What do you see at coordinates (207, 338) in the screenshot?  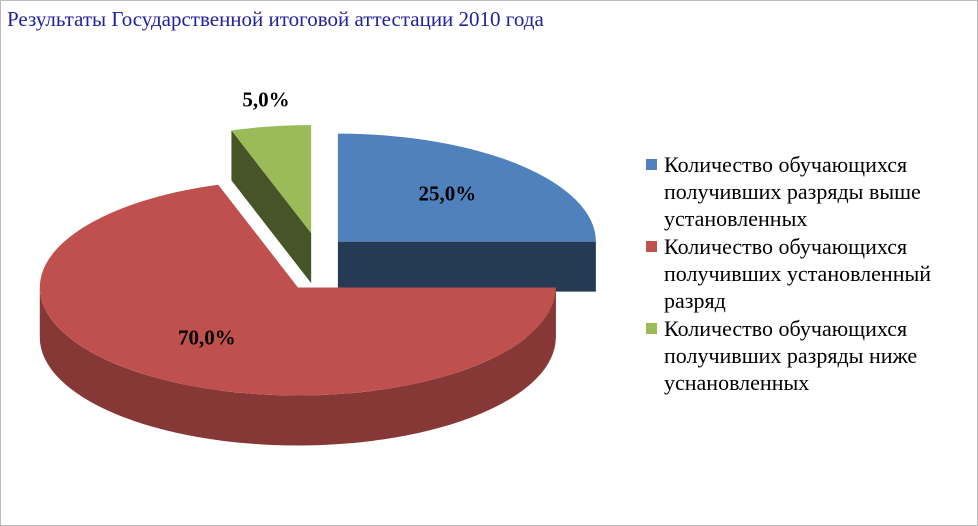 I see `data-label: 70,0%` at bounding box center [207, 338].